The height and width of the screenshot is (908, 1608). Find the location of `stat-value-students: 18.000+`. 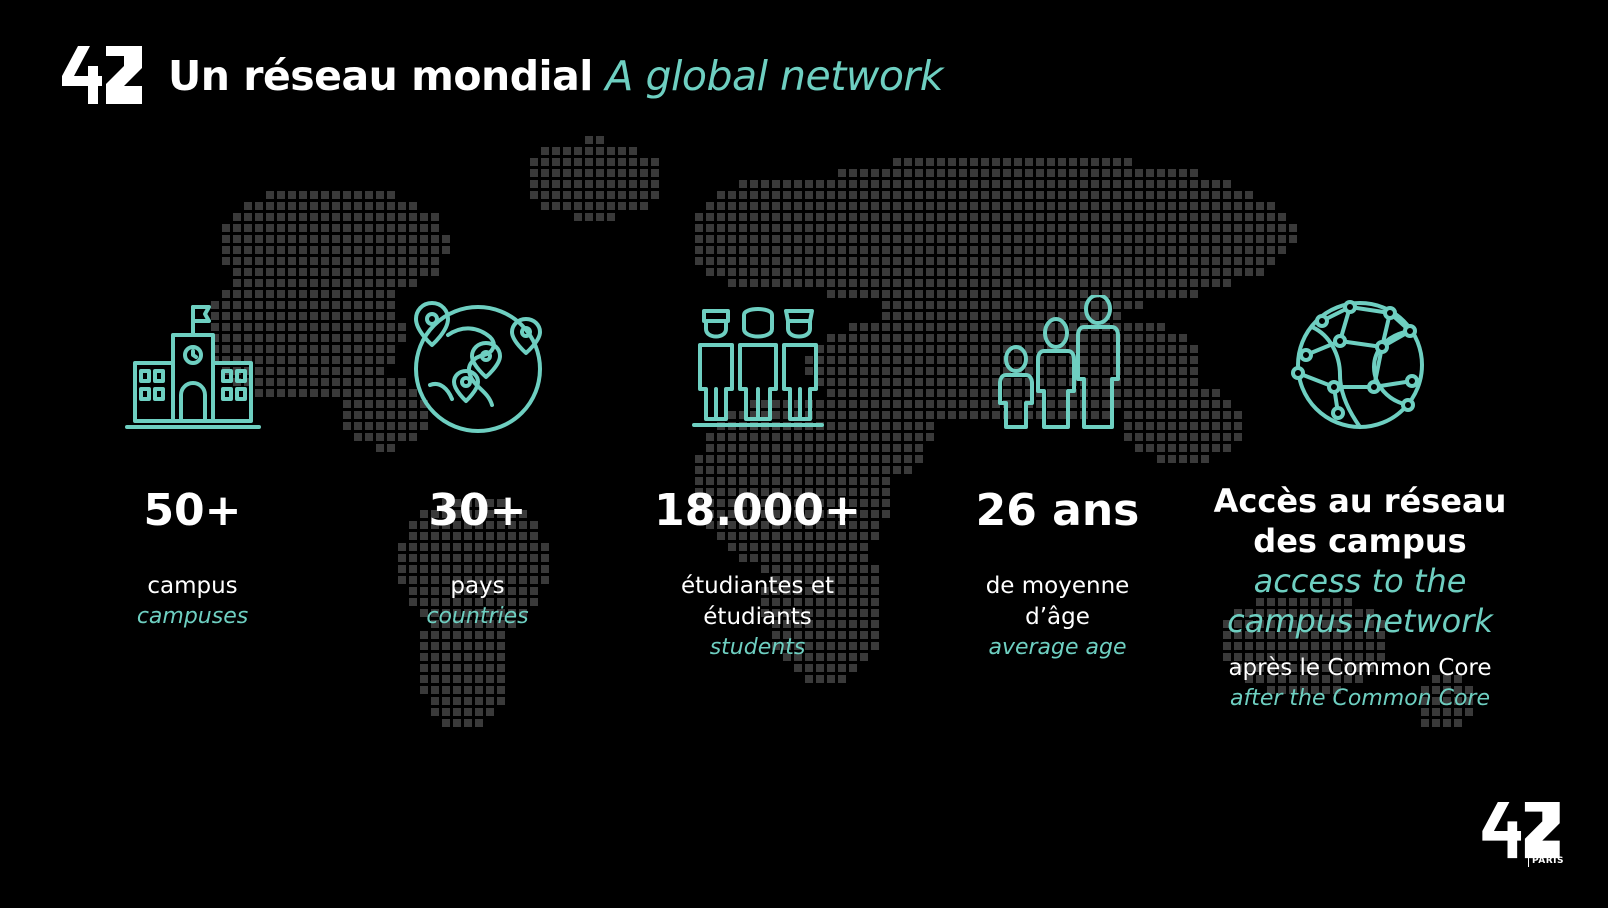

stat-value-students: 18.000+ is located at coordinates (757, 510).